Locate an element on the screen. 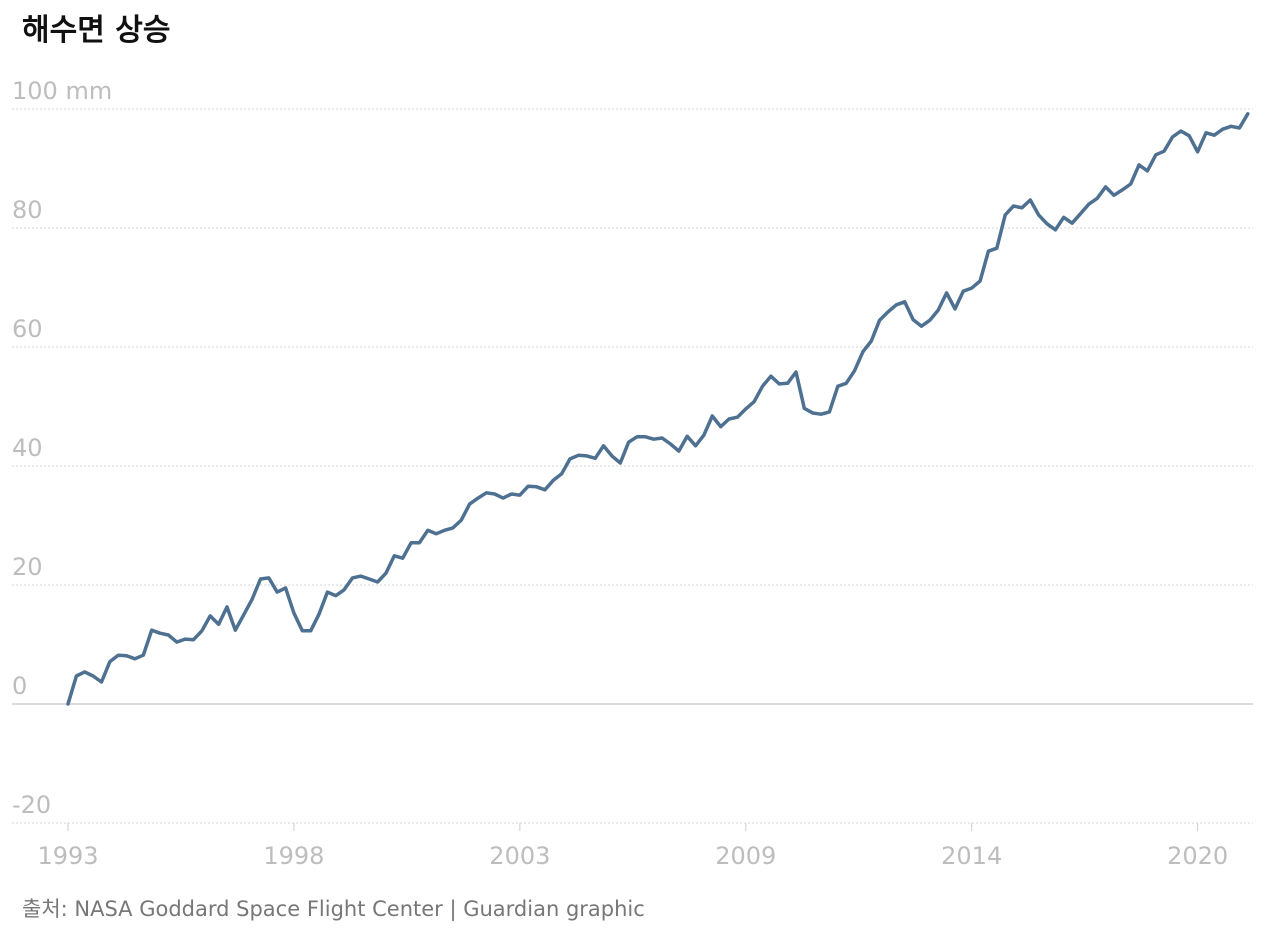  y-tick-label: 0 is located at coordinates (19, 686).